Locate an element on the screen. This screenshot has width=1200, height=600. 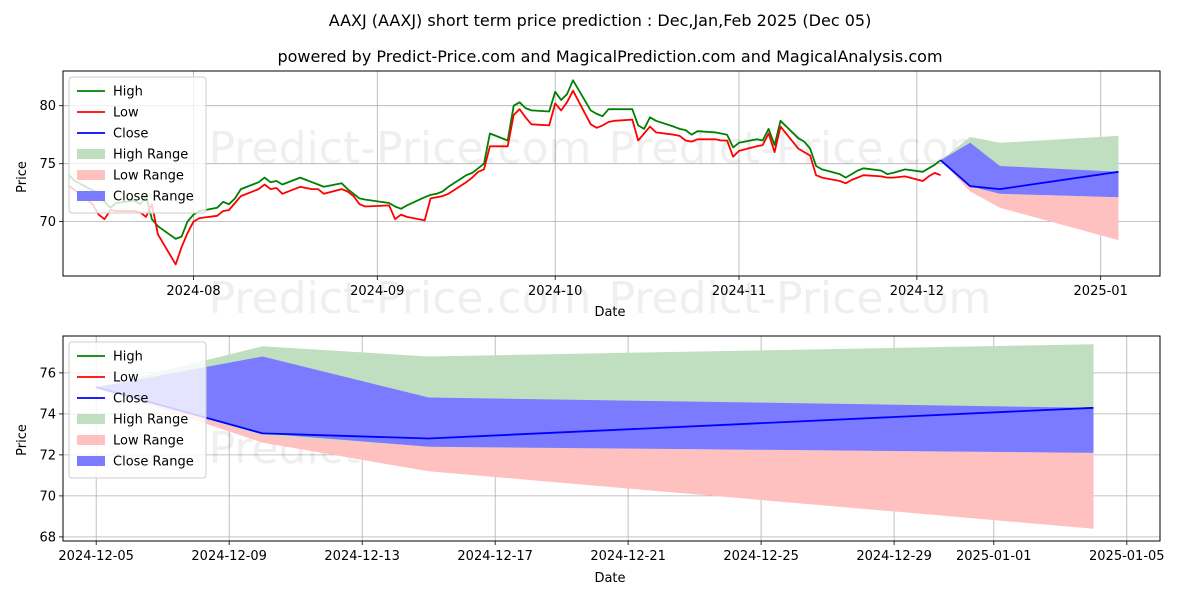
top-x-tick-label-0: 2024-08 is located at coordinates (193, 291).